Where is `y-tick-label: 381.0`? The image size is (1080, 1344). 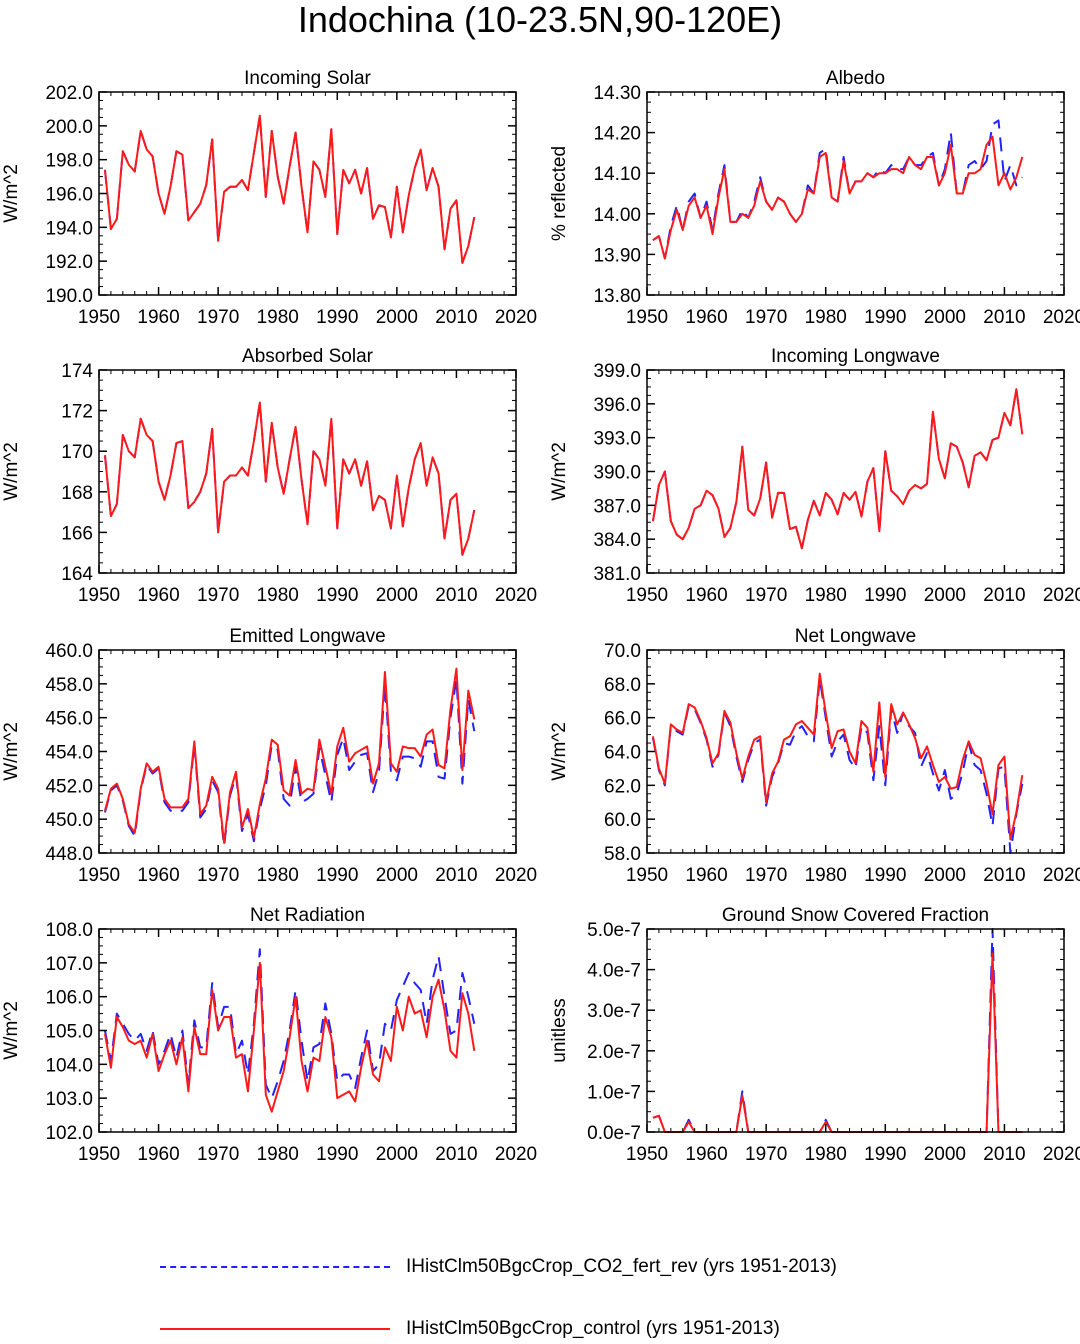
y-tick-label: 381.0 is located at coordinates (617, 574).